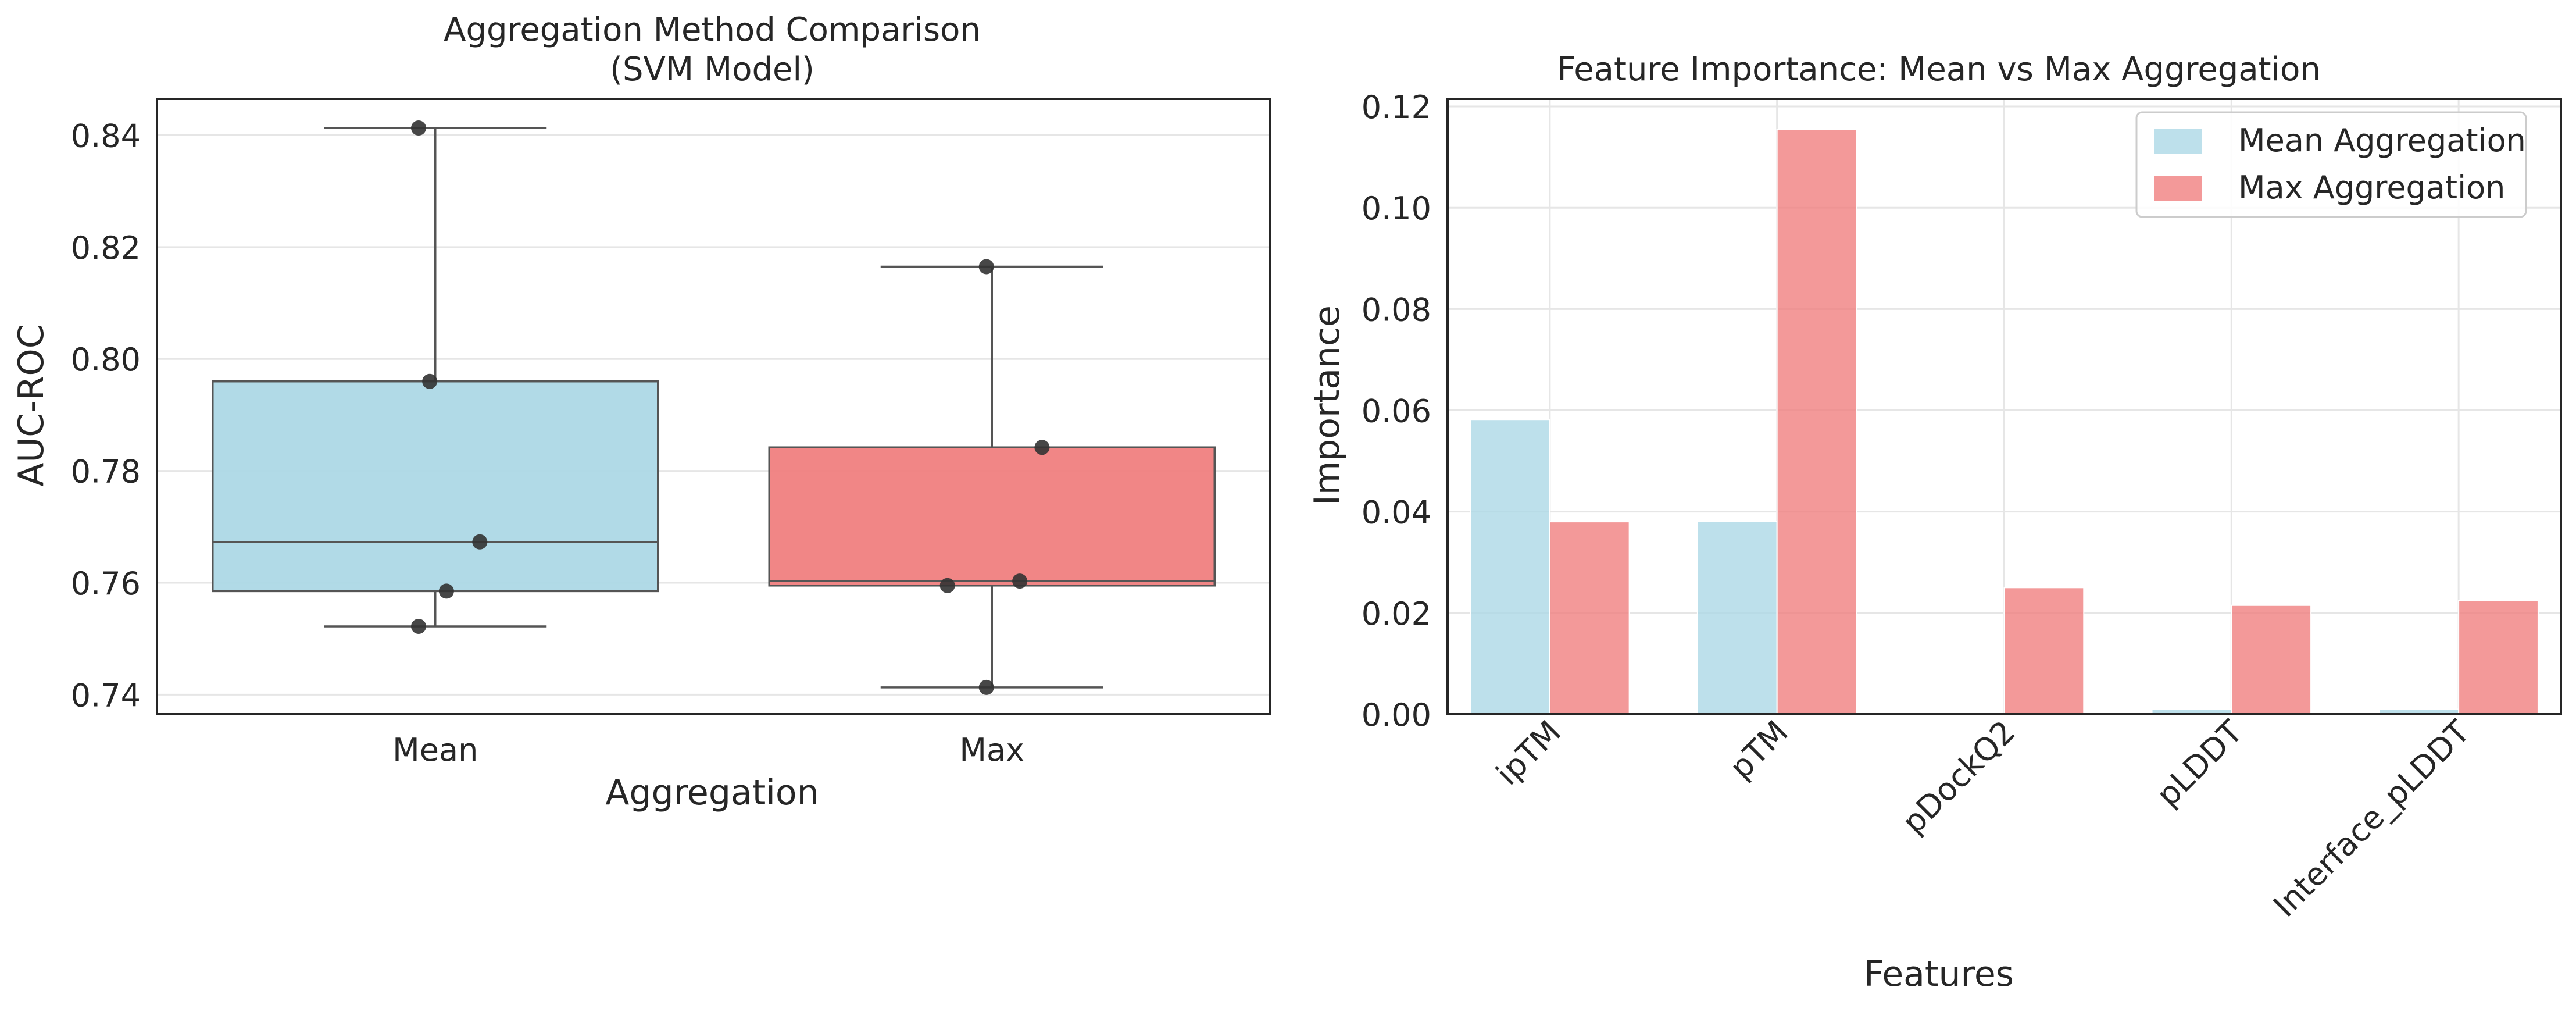  I want to click on bar-chart-legend: Mean Aggregation Max Aggregation, so click(2331, 164).